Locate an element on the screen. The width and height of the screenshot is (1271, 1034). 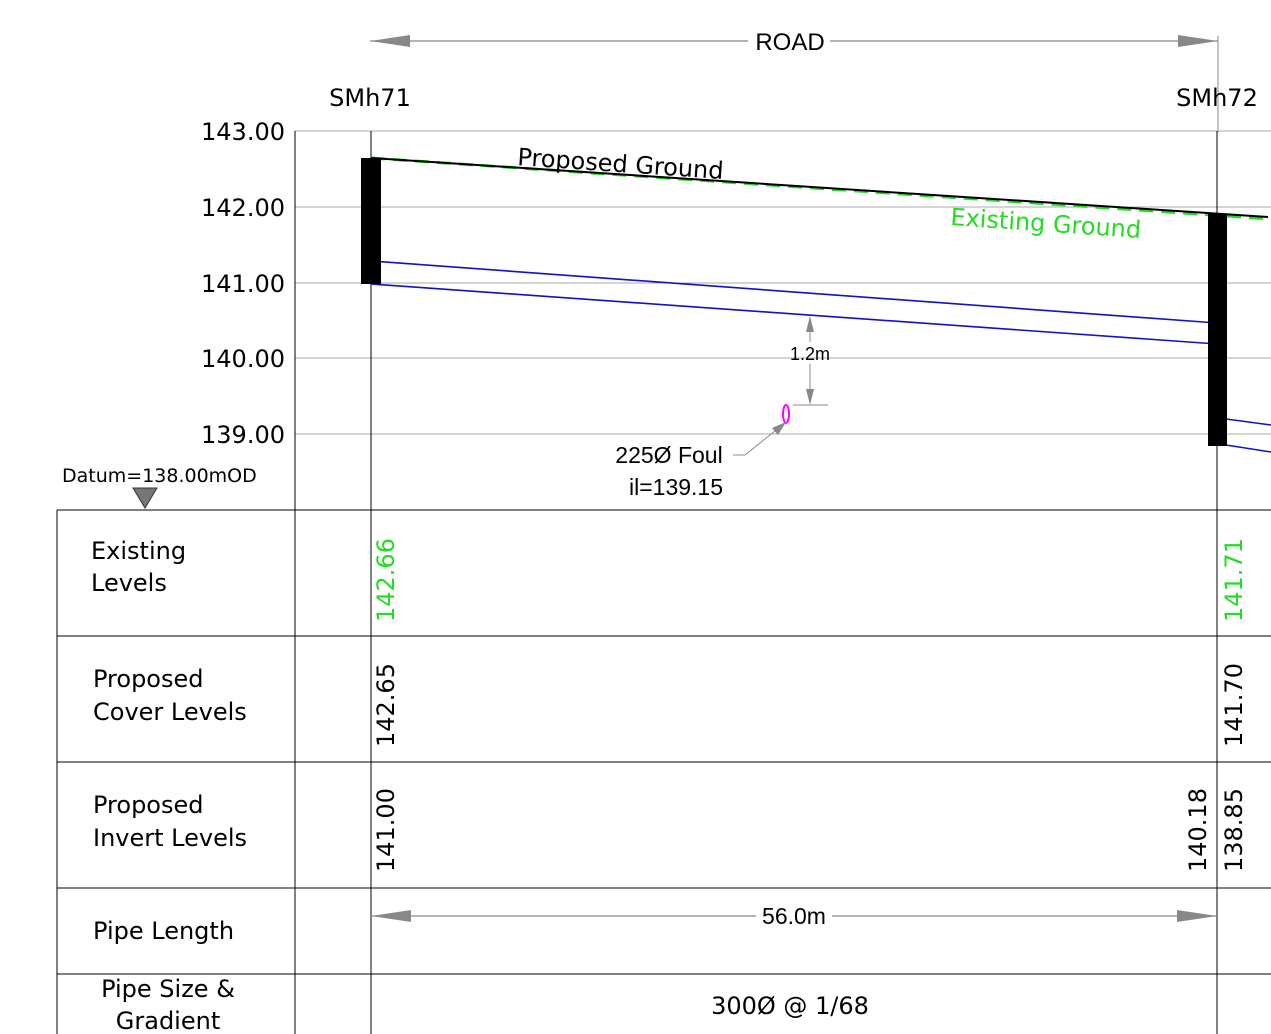
y-tick-139: 139.00 is located at coordinates (243, 435).